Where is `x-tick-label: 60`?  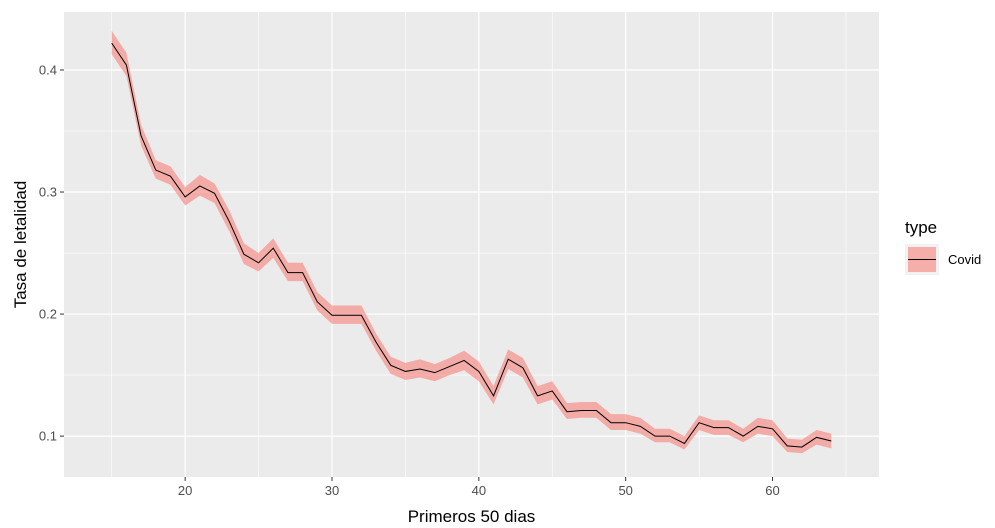
x-tick-label: 60 is located at coordinates (772, 490).